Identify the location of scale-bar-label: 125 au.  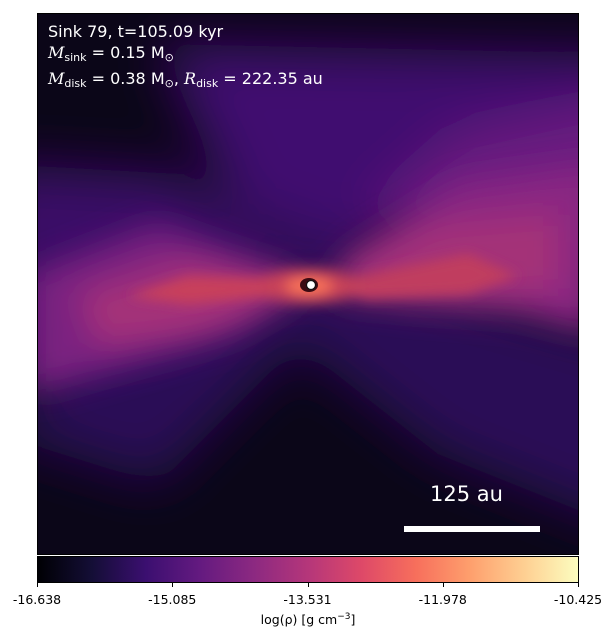
(466, 494).